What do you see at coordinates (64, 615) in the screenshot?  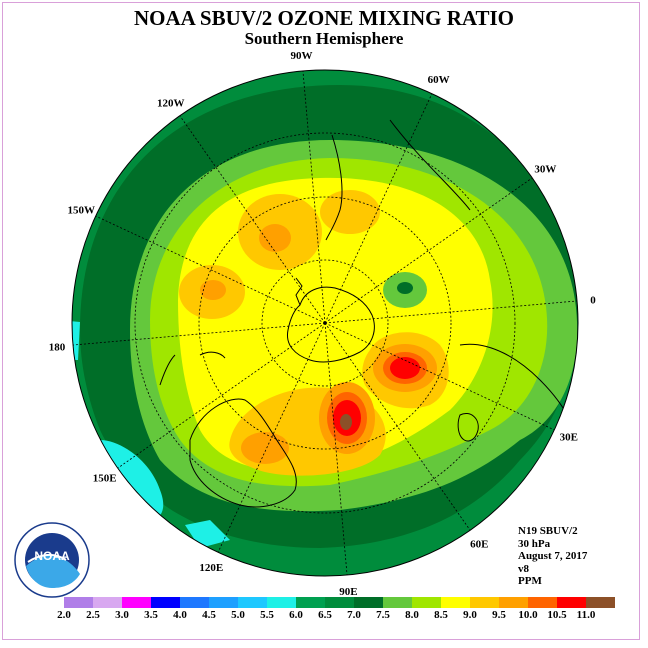 I see `scale-label-0: 2.0` at bounding box center [64, 615].